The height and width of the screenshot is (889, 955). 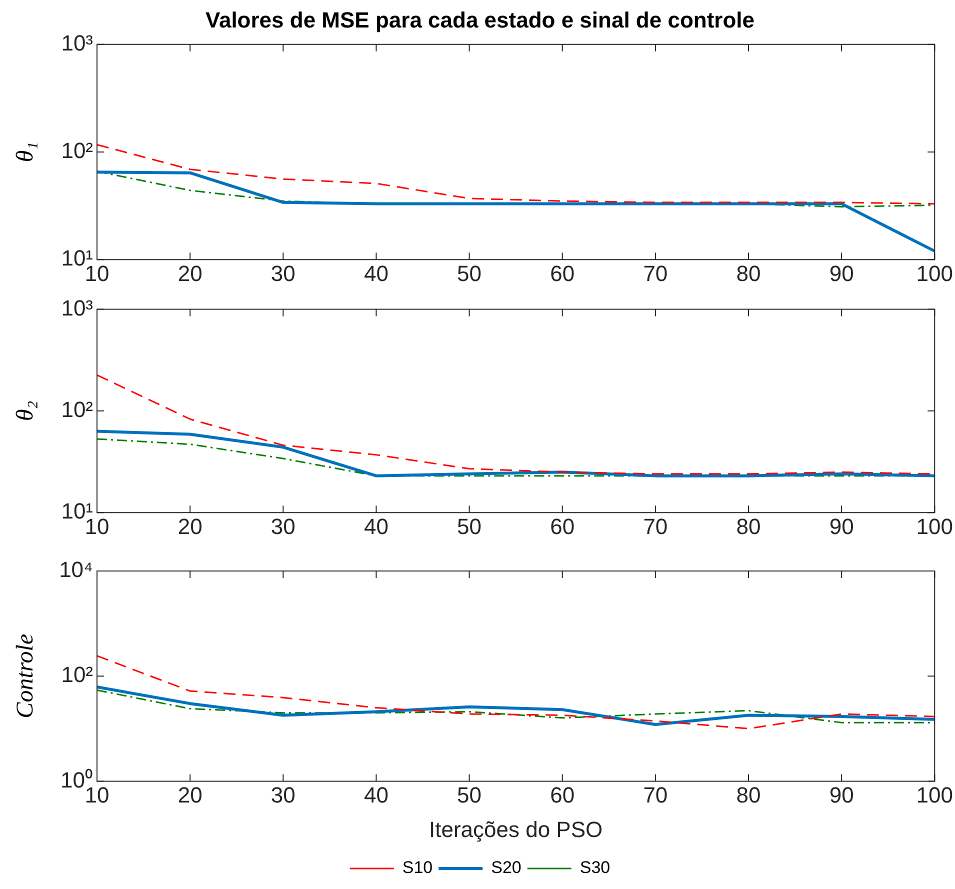 I want to click on legend-label: S10, so click(x=417, y=868).